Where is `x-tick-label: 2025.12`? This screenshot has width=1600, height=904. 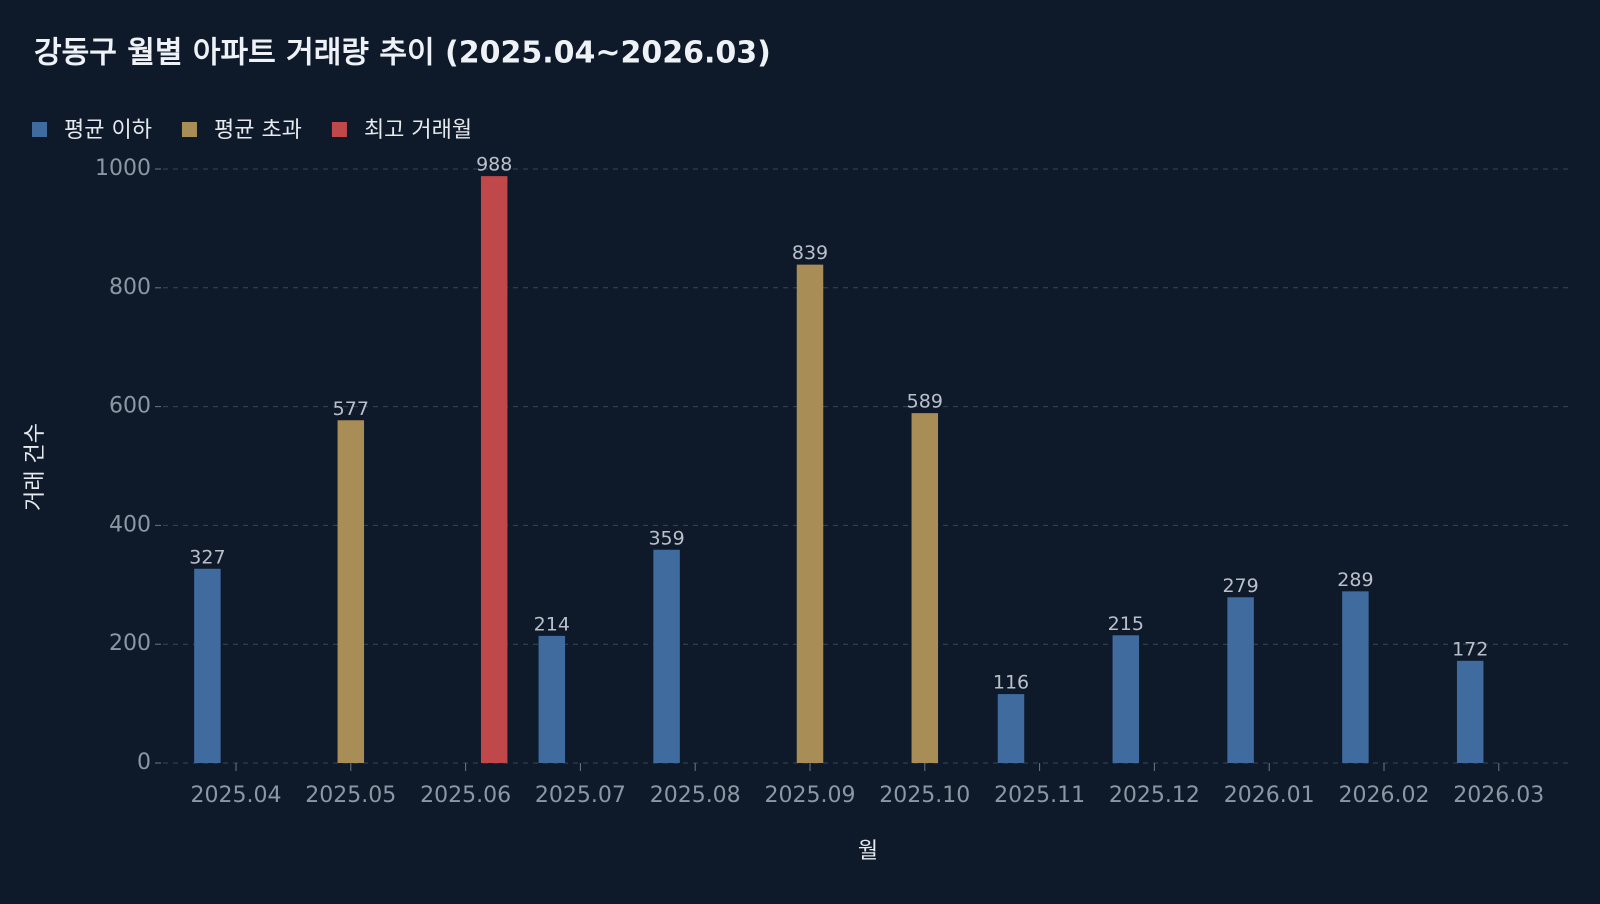
x-tick-label: 2025.12 is located at coordinates (1154, 795).